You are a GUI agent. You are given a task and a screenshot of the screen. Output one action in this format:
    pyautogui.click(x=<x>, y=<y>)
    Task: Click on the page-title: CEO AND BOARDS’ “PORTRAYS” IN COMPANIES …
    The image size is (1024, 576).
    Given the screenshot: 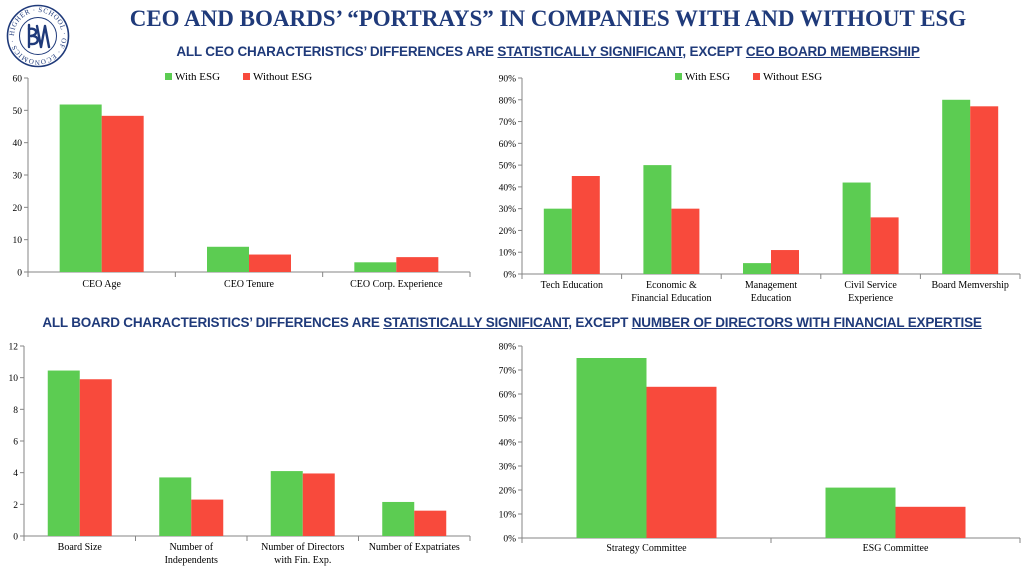 What is the action you would take?
    pyautogui.click(x=548, y=18)
    